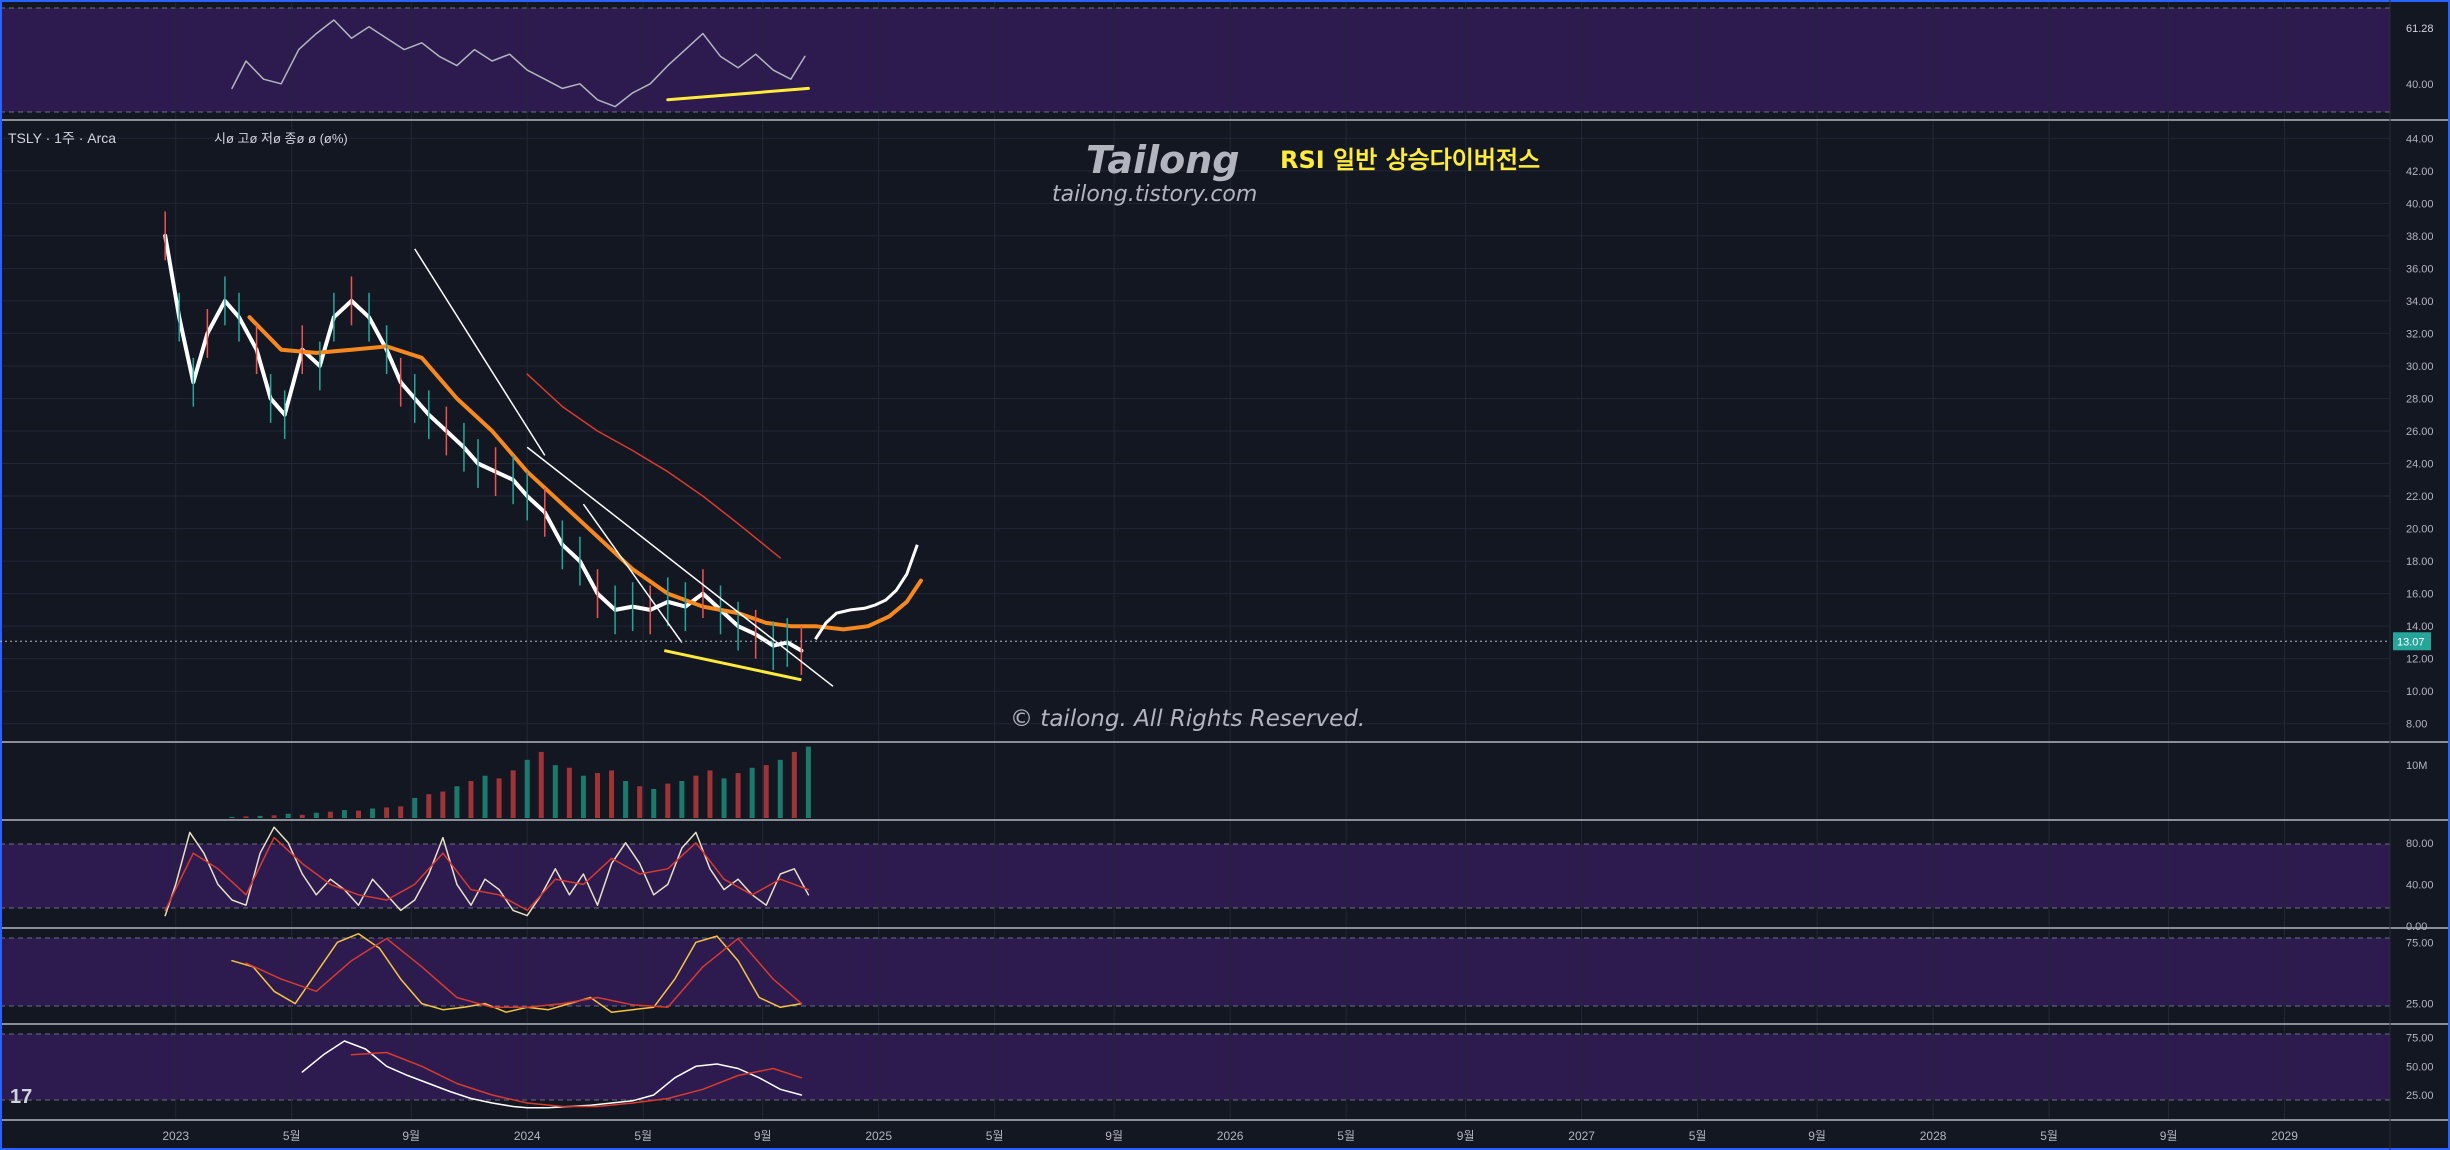 The image size is (2450, 1150). Describe the element at coordinates (1410, 160) in the screenshot. I see `rsi-divergence-annotation: RSI 일반 상승다이버전스` at that location.